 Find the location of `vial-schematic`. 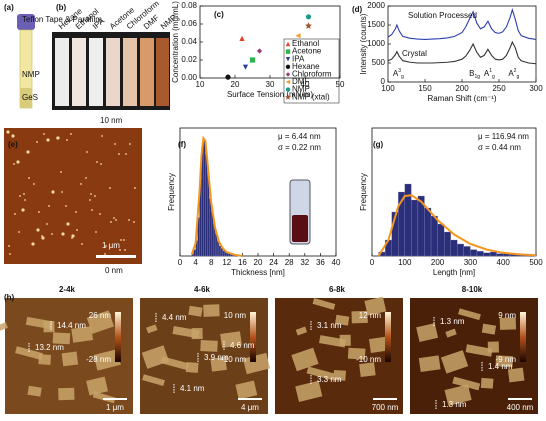

vial-schematic is located at coordinates (26, 61).